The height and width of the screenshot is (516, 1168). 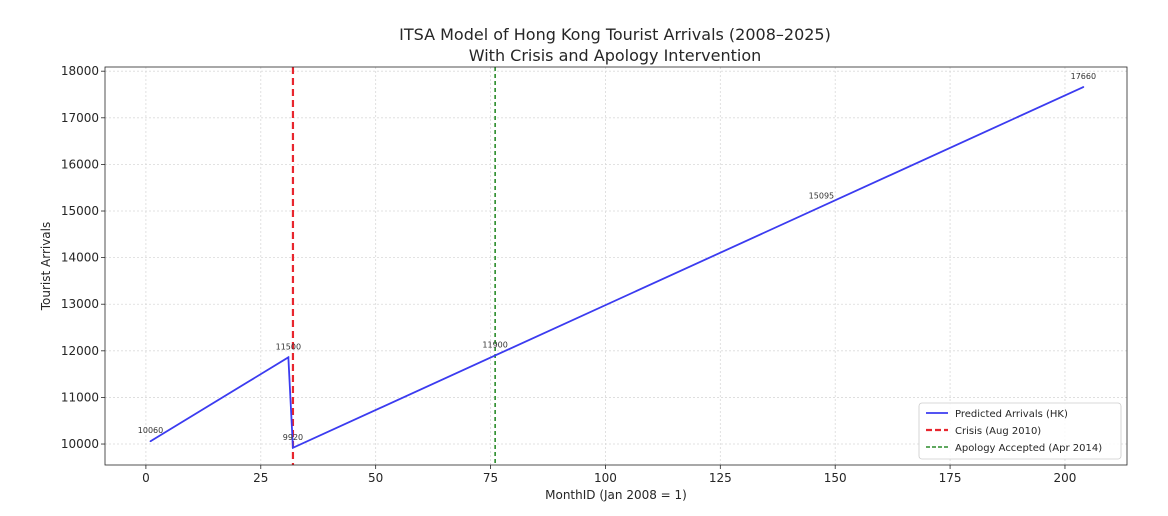 What do you see at coordinates (80, 118) in the screenshot?
I see `y-tick-label: 17000` at bounding box center [80, 118].